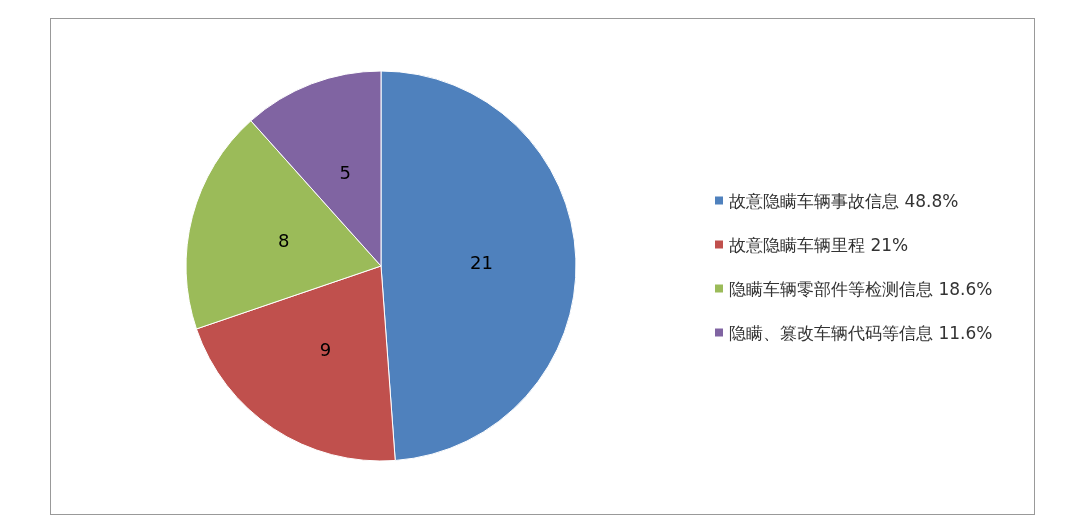 Image resolution: width=1080 pixels, height=531 pixels. Describe the element at coordinates (861, 288) in the screenshot. I see `legend-label: 隐瞒车辆零部件等检测信息 18.6%` at that location.